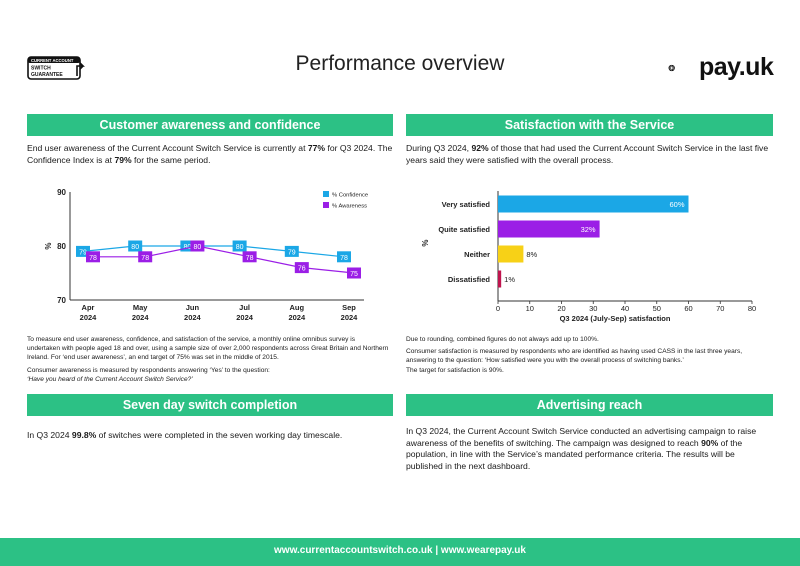 This screenshot has height=566, width=800. What do you see at coordinates (123, 159) in the screenshot?
I see `confidence-value: 79%` at bounding box center [123, 159].